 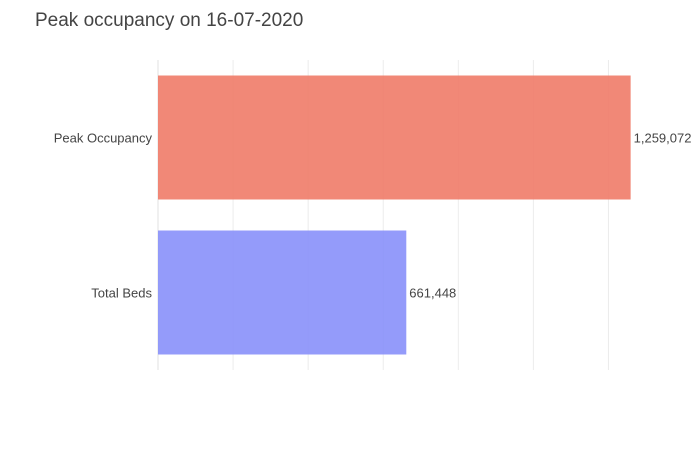 I want to click on category-label: Peak Occupancy, so click(x=103, y=138).